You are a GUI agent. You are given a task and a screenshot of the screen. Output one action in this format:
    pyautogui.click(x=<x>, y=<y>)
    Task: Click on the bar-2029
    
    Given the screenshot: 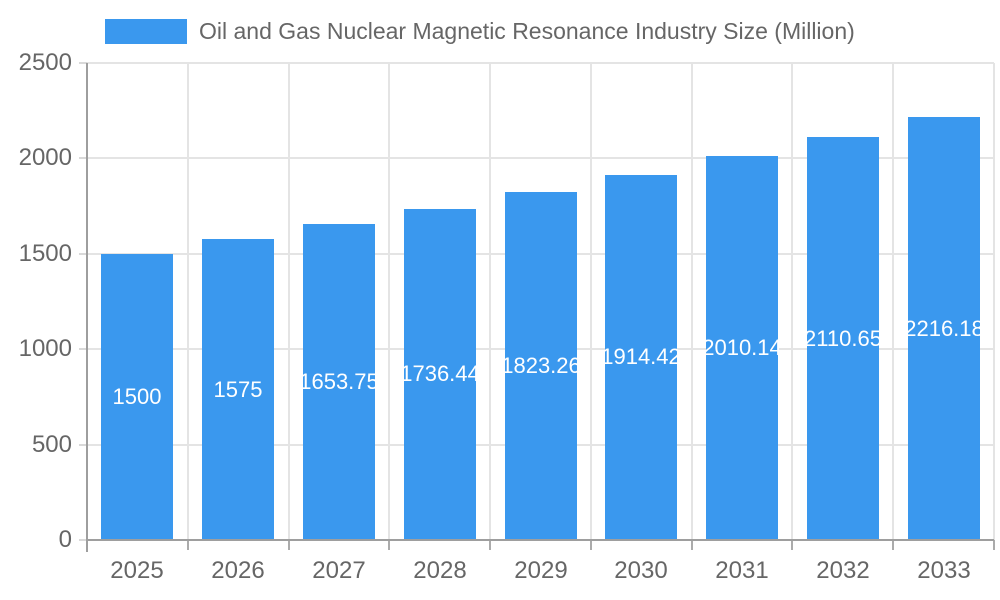 What is the action you would take?
    pyautogui.click(x=541, y=366)
    